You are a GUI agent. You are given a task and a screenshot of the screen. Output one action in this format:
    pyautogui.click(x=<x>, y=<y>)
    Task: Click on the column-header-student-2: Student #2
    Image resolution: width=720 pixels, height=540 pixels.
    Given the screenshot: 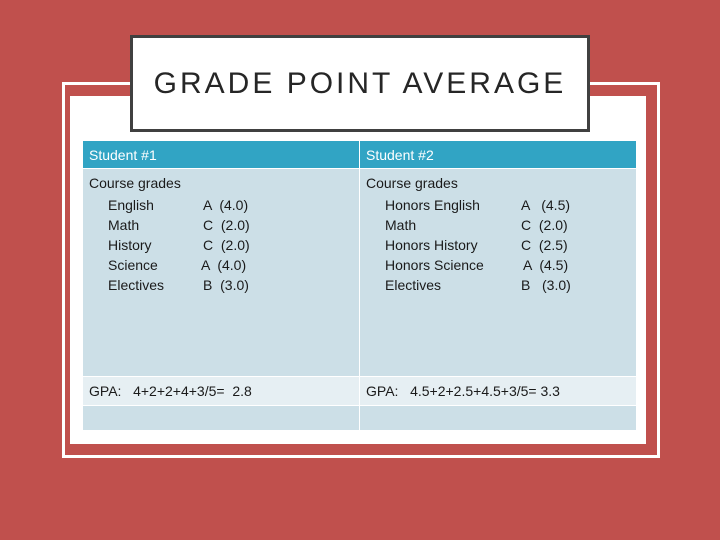 What is the action you would take?
    pyautogui.click(x=498, y=154)
    